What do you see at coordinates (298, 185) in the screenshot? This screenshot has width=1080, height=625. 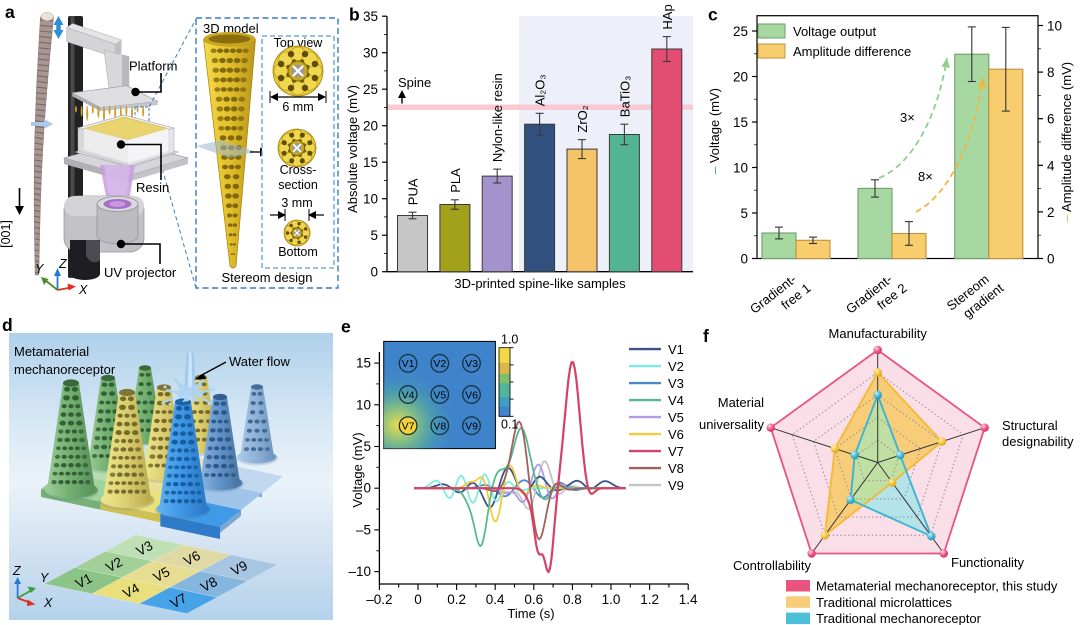 I see `svg-text: section` at bounding box center [298, 185].